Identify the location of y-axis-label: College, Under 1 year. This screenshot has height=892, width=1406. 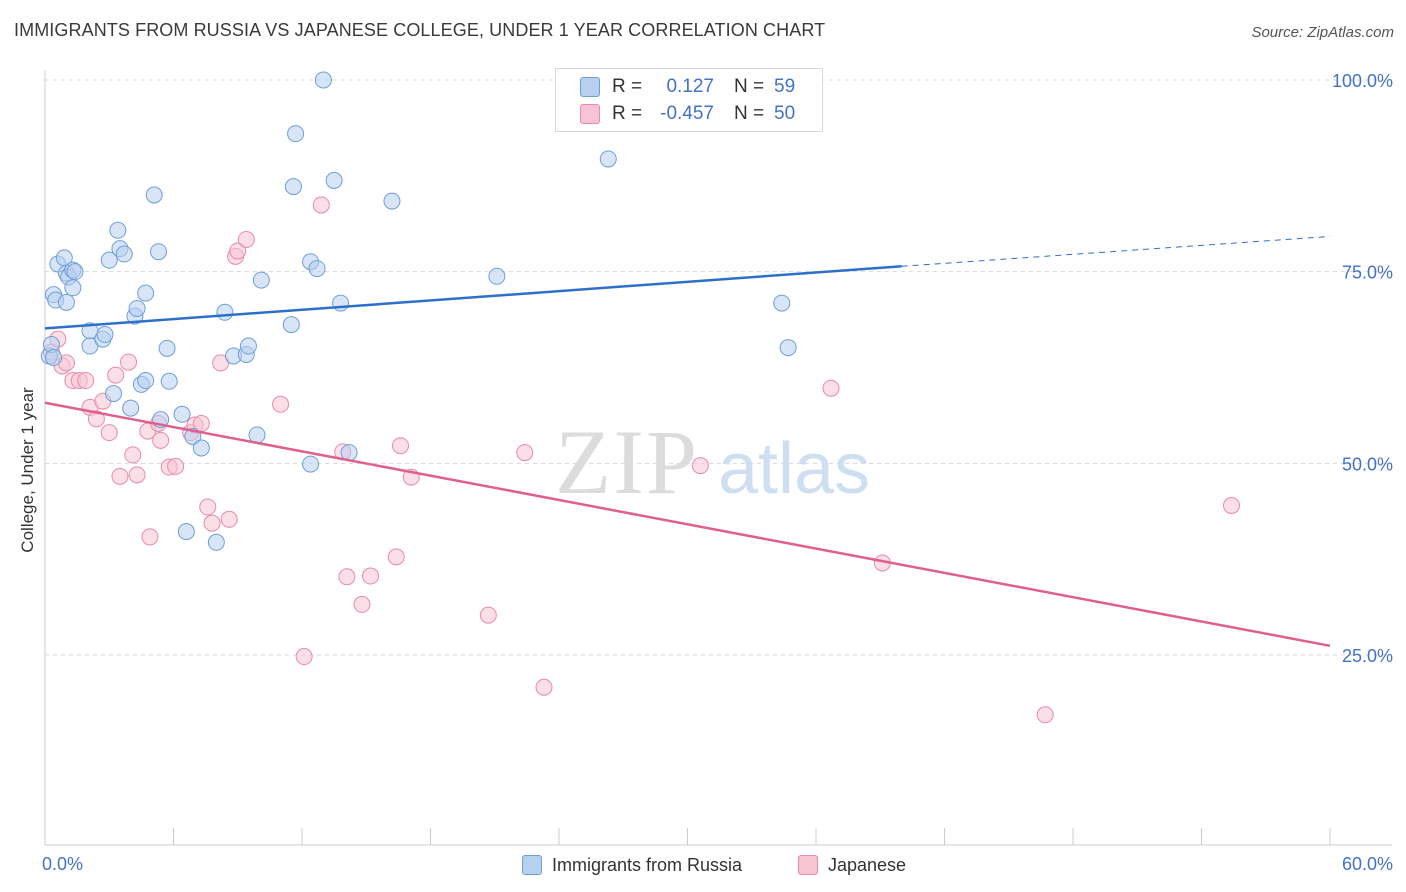
(27, 470).